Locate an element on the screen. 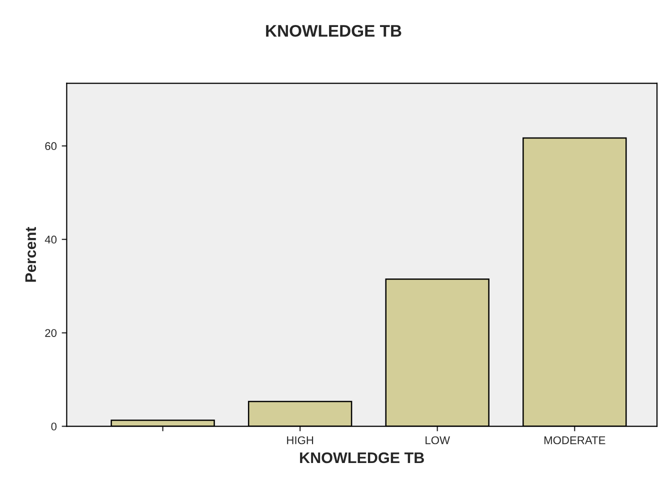 The height and width of the screenshot is (490, 667). y-tick-label: 0 is located at coordinates (54, 426).